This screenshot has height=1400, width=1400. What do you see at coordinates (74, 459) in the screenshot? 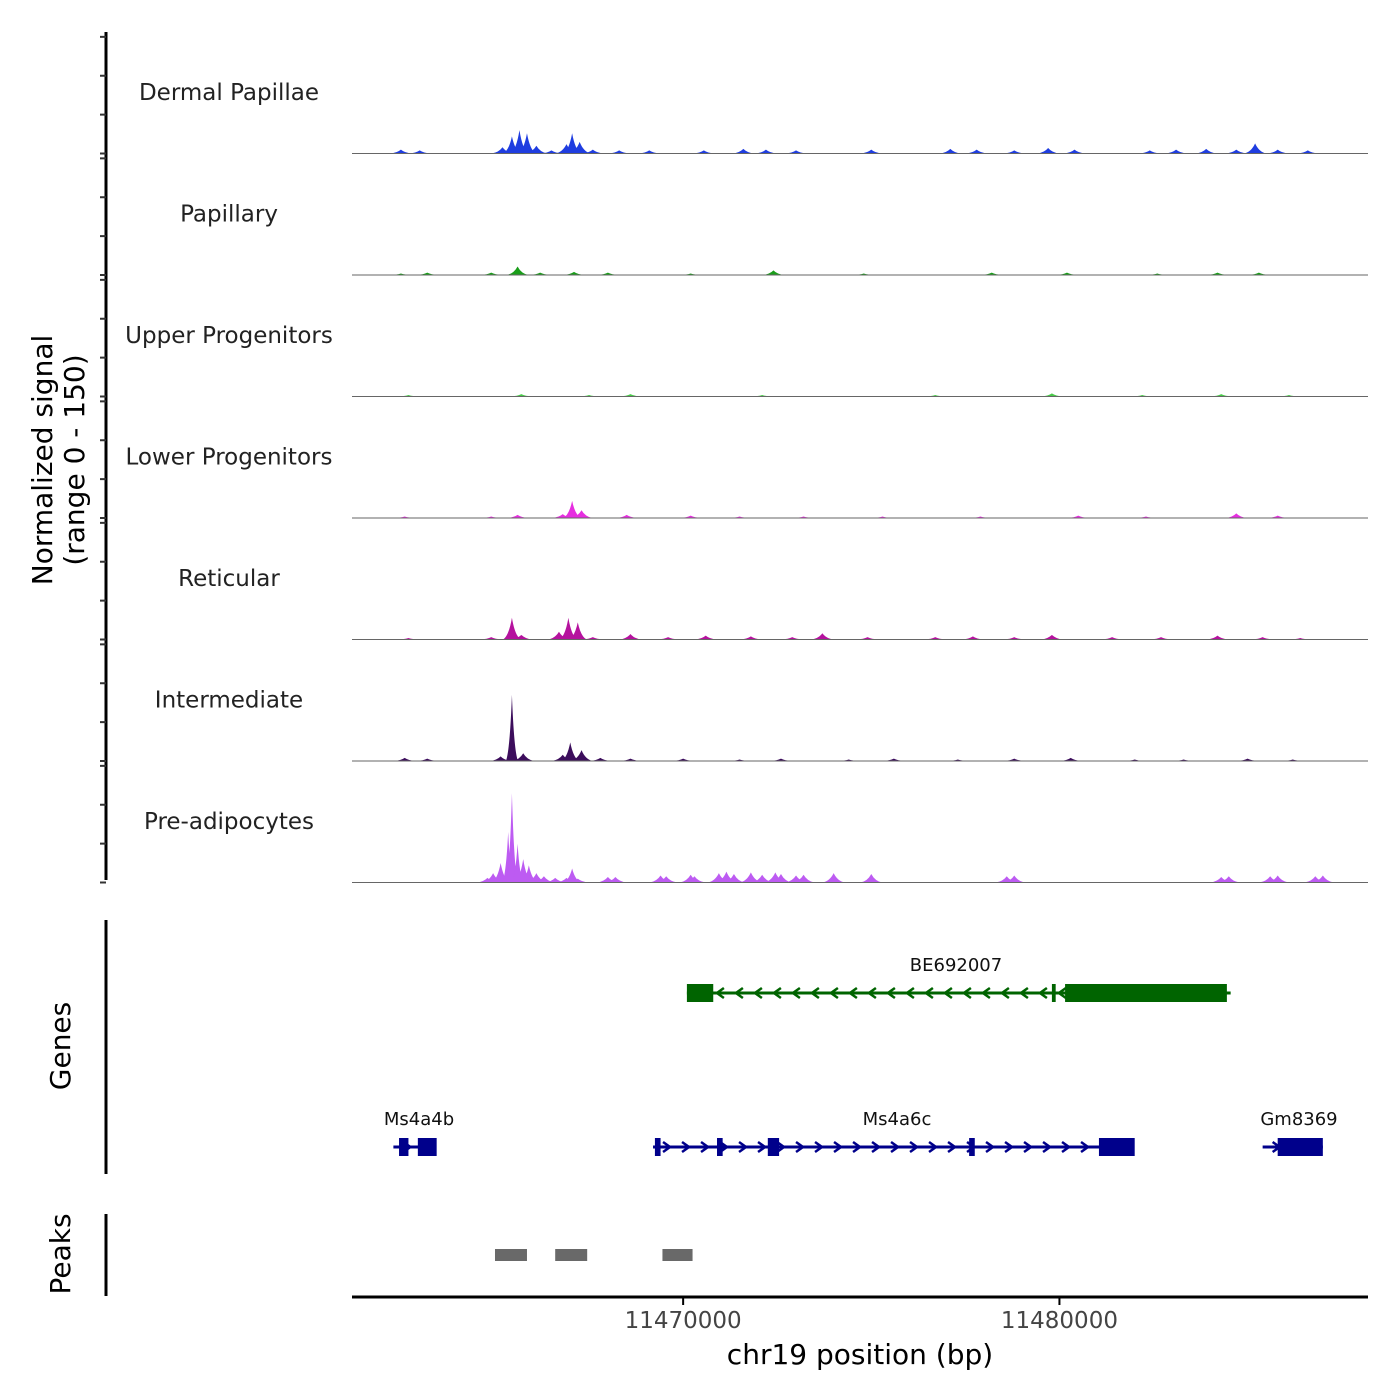
I see `y-axis-subtitle: (range 0 - 150)` at bounding box center [74, 459].